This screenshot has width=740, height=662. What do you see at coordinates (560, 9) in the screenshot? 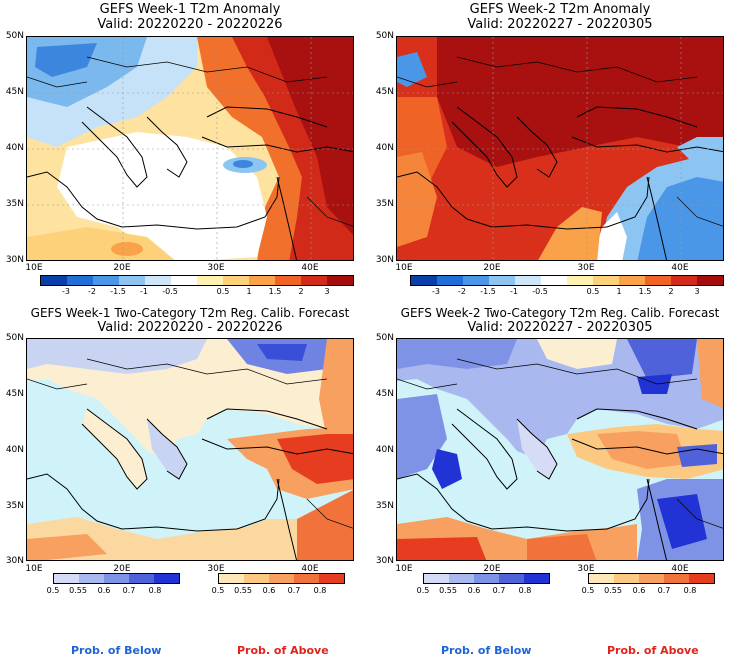
I see `panel-title-week2-anomaly: GEFS Week-2 T2m Anomaly` at bounding box center [560, 9].